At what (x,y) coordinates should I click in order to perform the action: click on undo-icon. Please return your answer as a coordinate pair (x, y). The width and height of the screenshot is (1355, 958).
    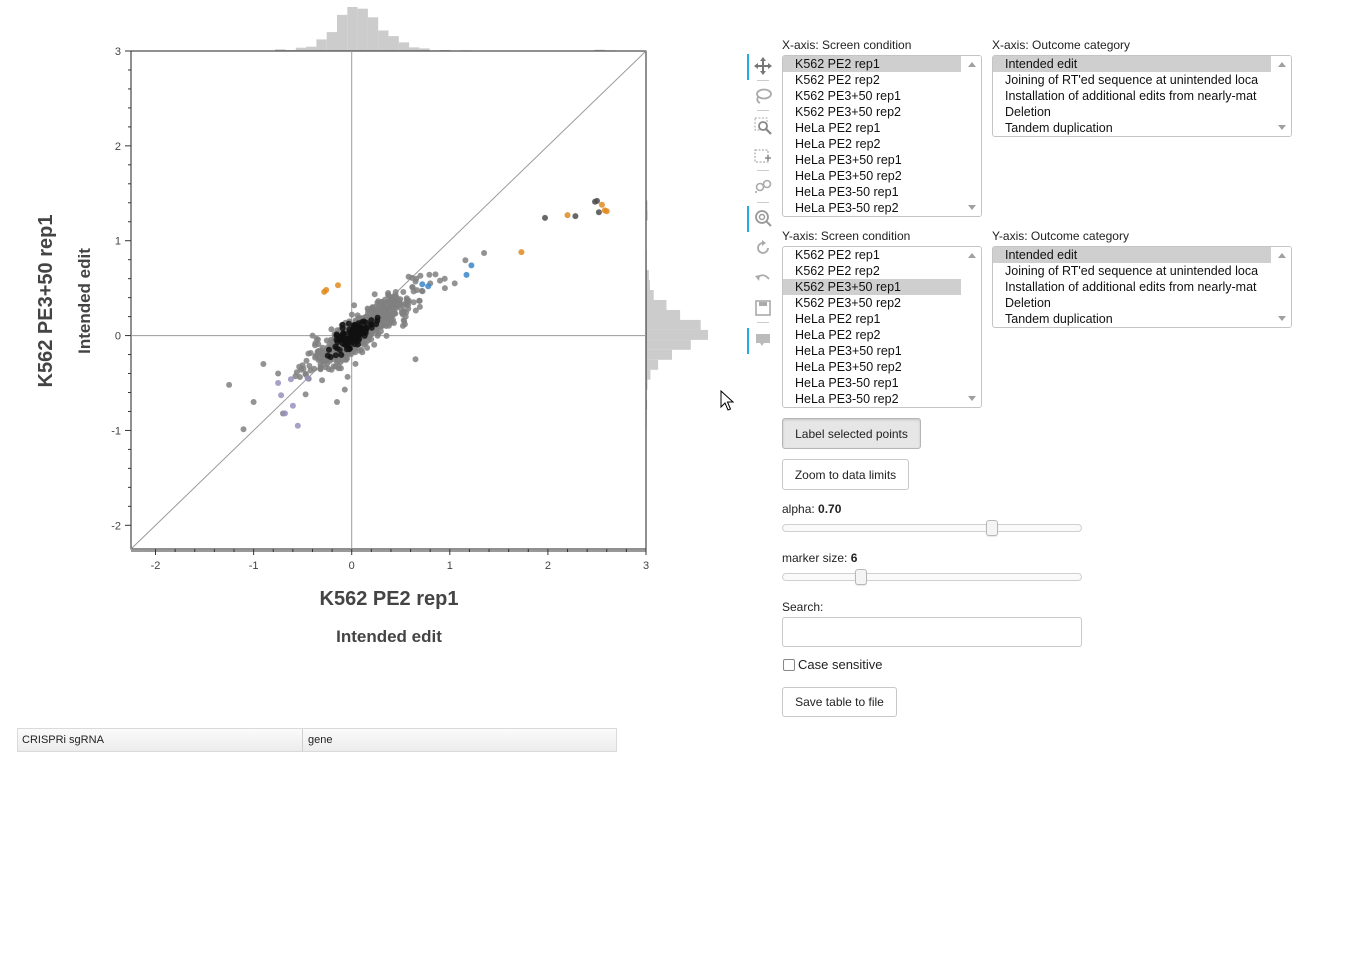
    Looking at the image, I should click on (763, 278).